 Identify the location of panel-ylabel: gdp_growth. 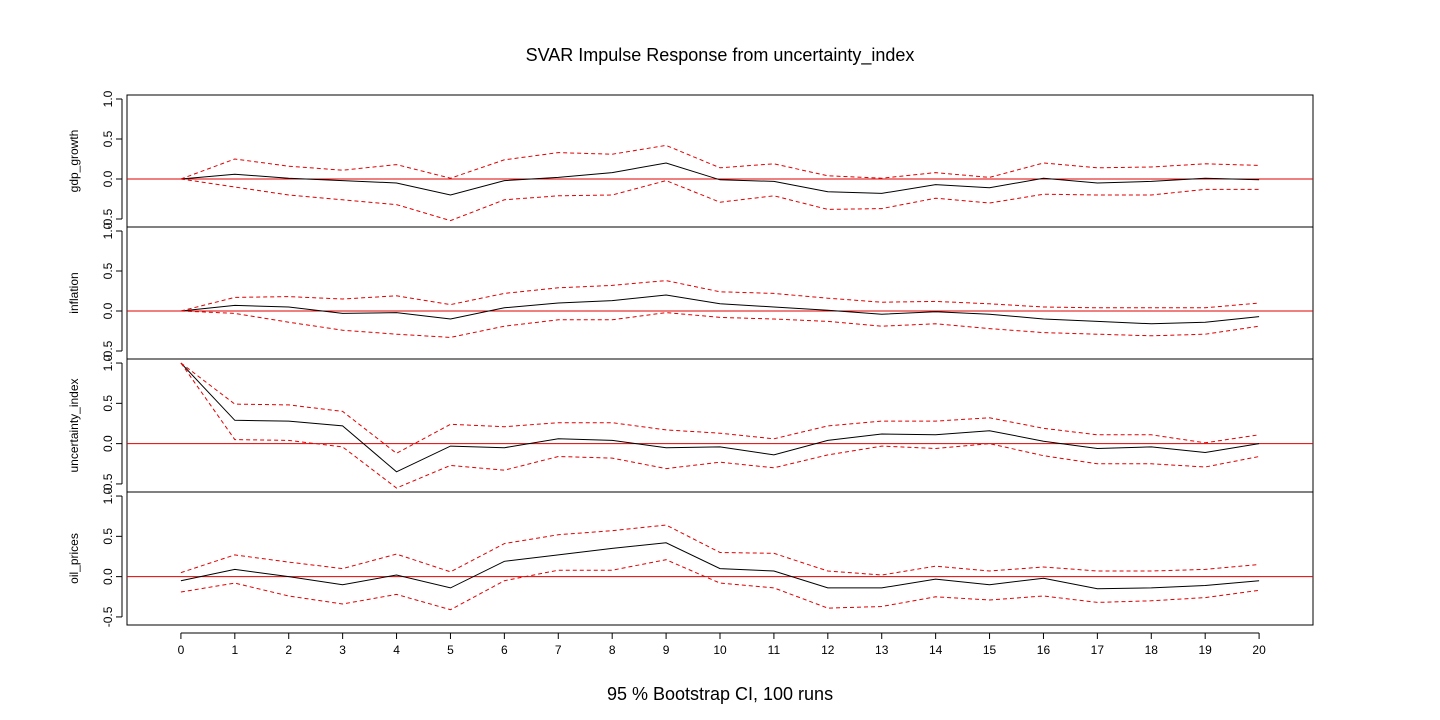
(74, 161).